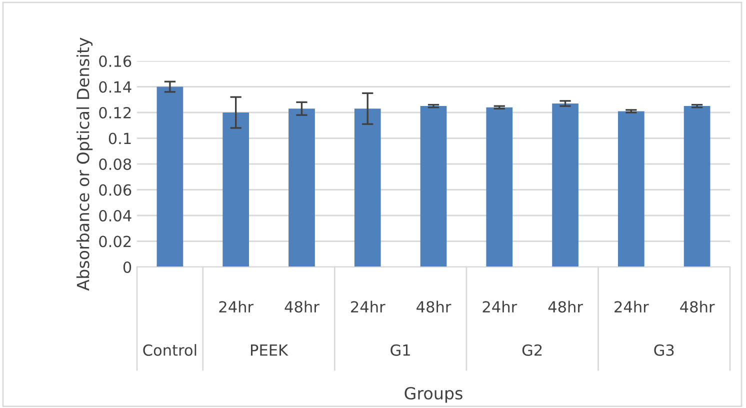  What do you see at coordinates (269, 350) in the screenshot?
I see `text: PEEK` at bounding box center [269, 350].